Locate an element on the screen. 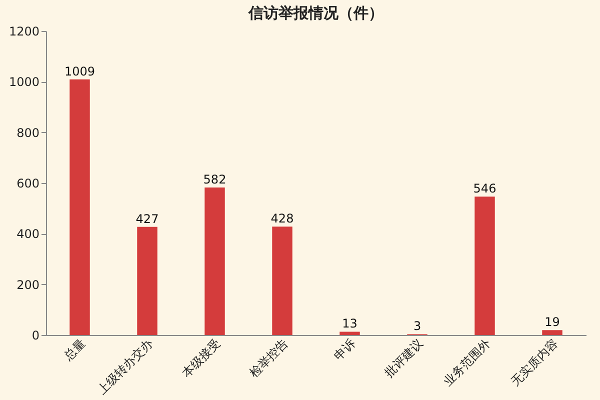 The width and height of the screenshot is (600, 400). x-tick-label: 申诉 is located at coordinates (344, 349).